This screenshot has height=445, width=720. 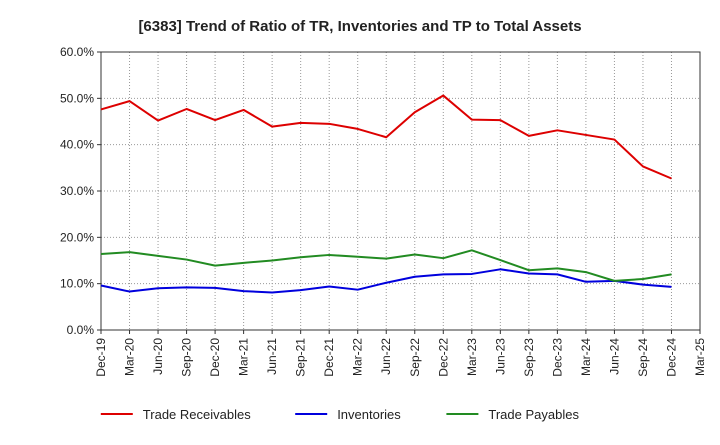 What do you see at coordinates (187, 357) in the screenshot?
I see `x-tick-label: Sep-20` at bounding box center [187, 357].